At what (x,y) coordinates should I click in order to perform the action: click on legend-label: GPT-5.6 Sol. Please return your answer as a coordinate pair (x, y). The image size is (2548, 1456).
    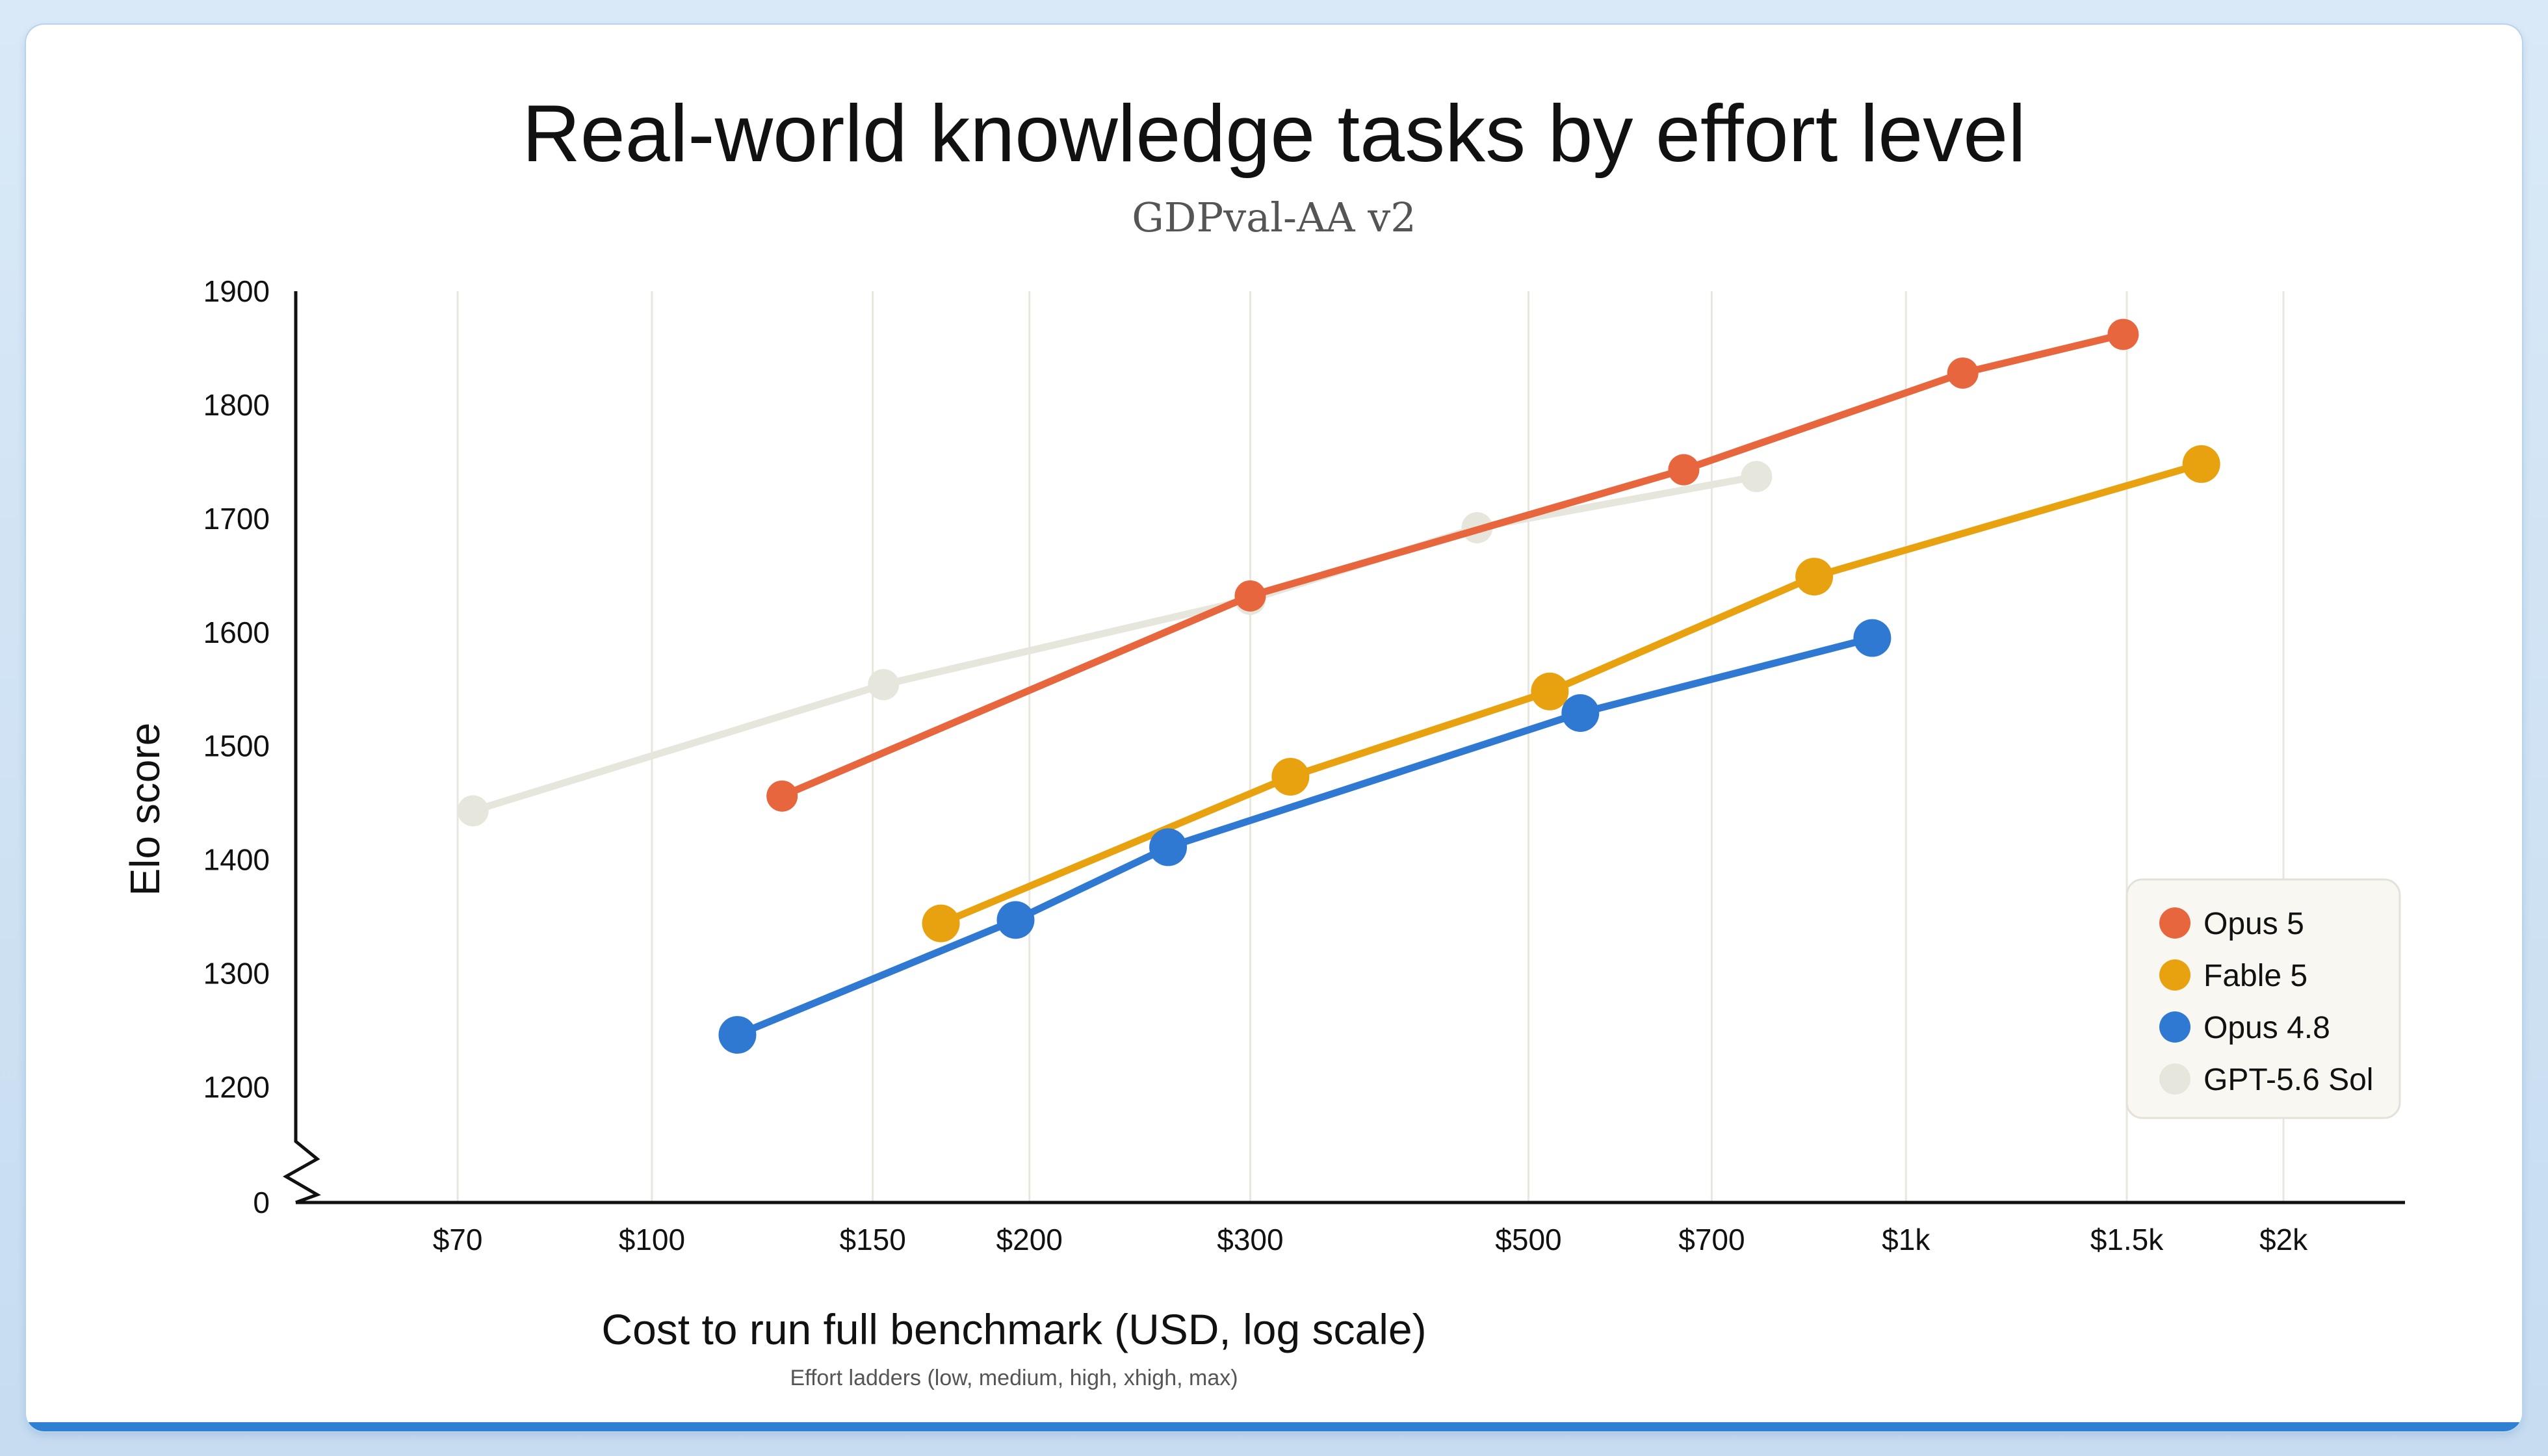
    Looking at the image, I should click on (2288, 1080).